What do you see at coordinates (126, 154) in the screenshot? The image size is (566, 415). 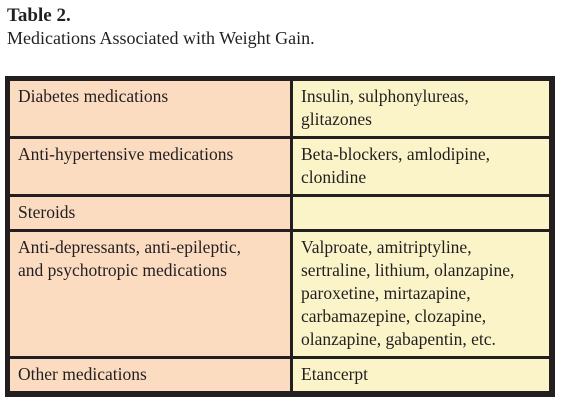 I see `category-text: Anti-hypertensive medications` at bounding box center [126, 154].